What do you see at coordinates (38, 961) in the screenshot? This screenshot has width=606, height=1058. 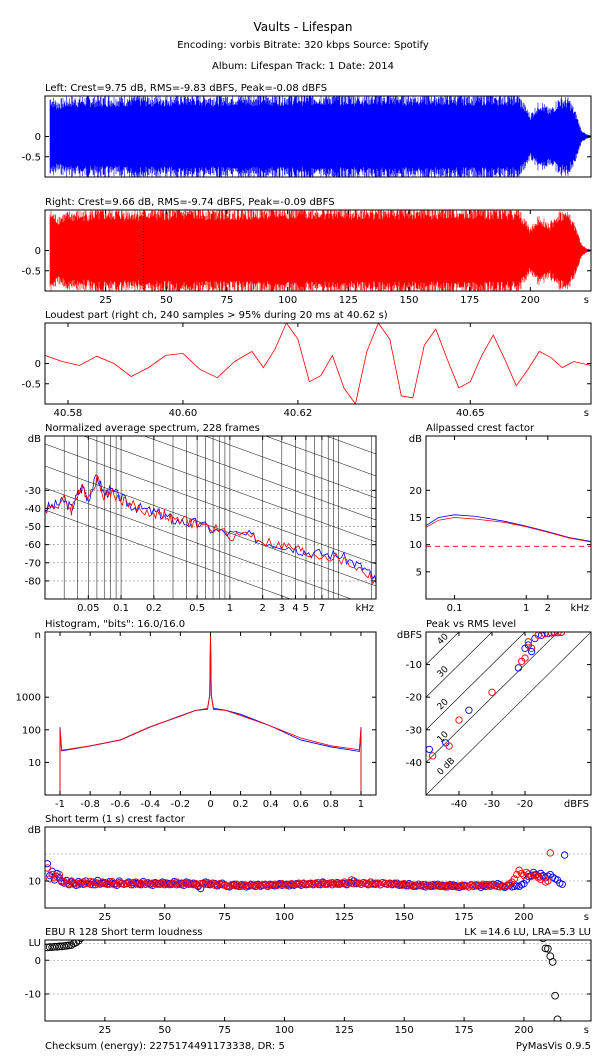 I see `y-tick-label: 0` at bounding box center [38, 961].